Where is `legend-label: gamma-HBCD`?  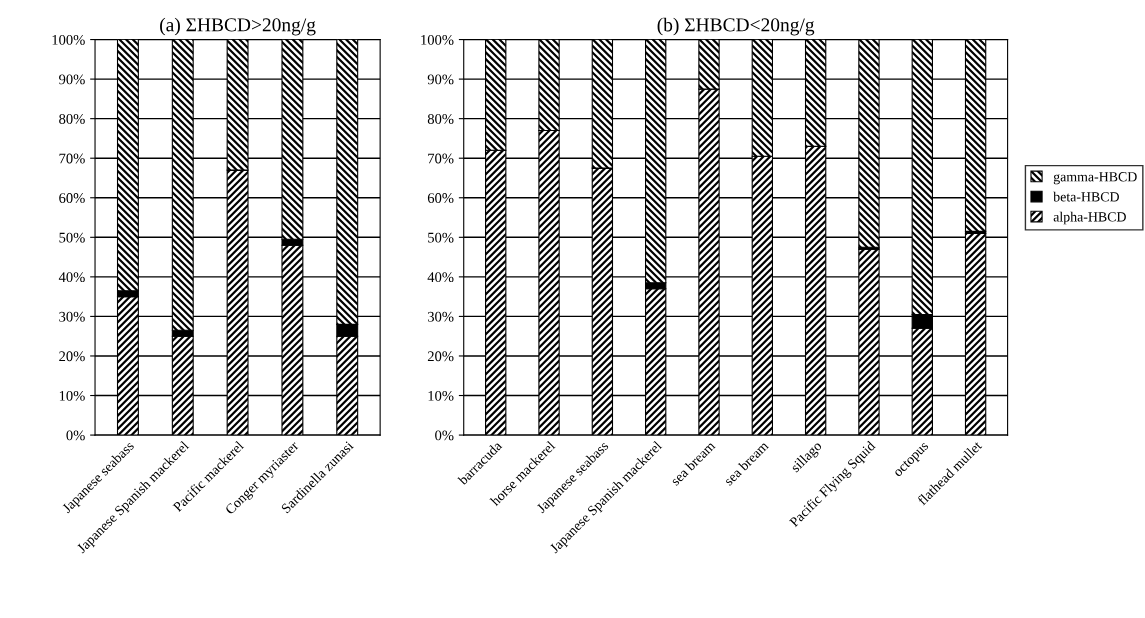
legend-label: gamma-HBCD is located at coordinates (1095, 178).